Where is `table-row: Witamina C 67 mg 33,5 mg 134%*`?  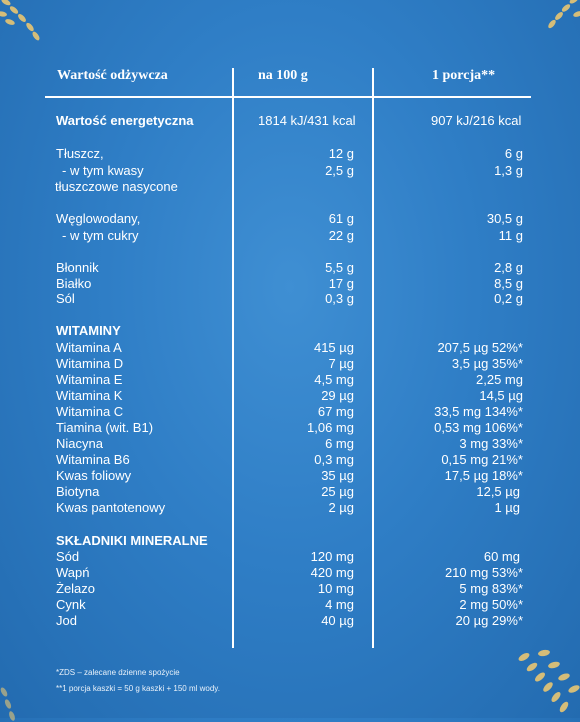 table-row: Witamina C 67 mg 33,5 mg 134%* is located at coordinates (290, 411).